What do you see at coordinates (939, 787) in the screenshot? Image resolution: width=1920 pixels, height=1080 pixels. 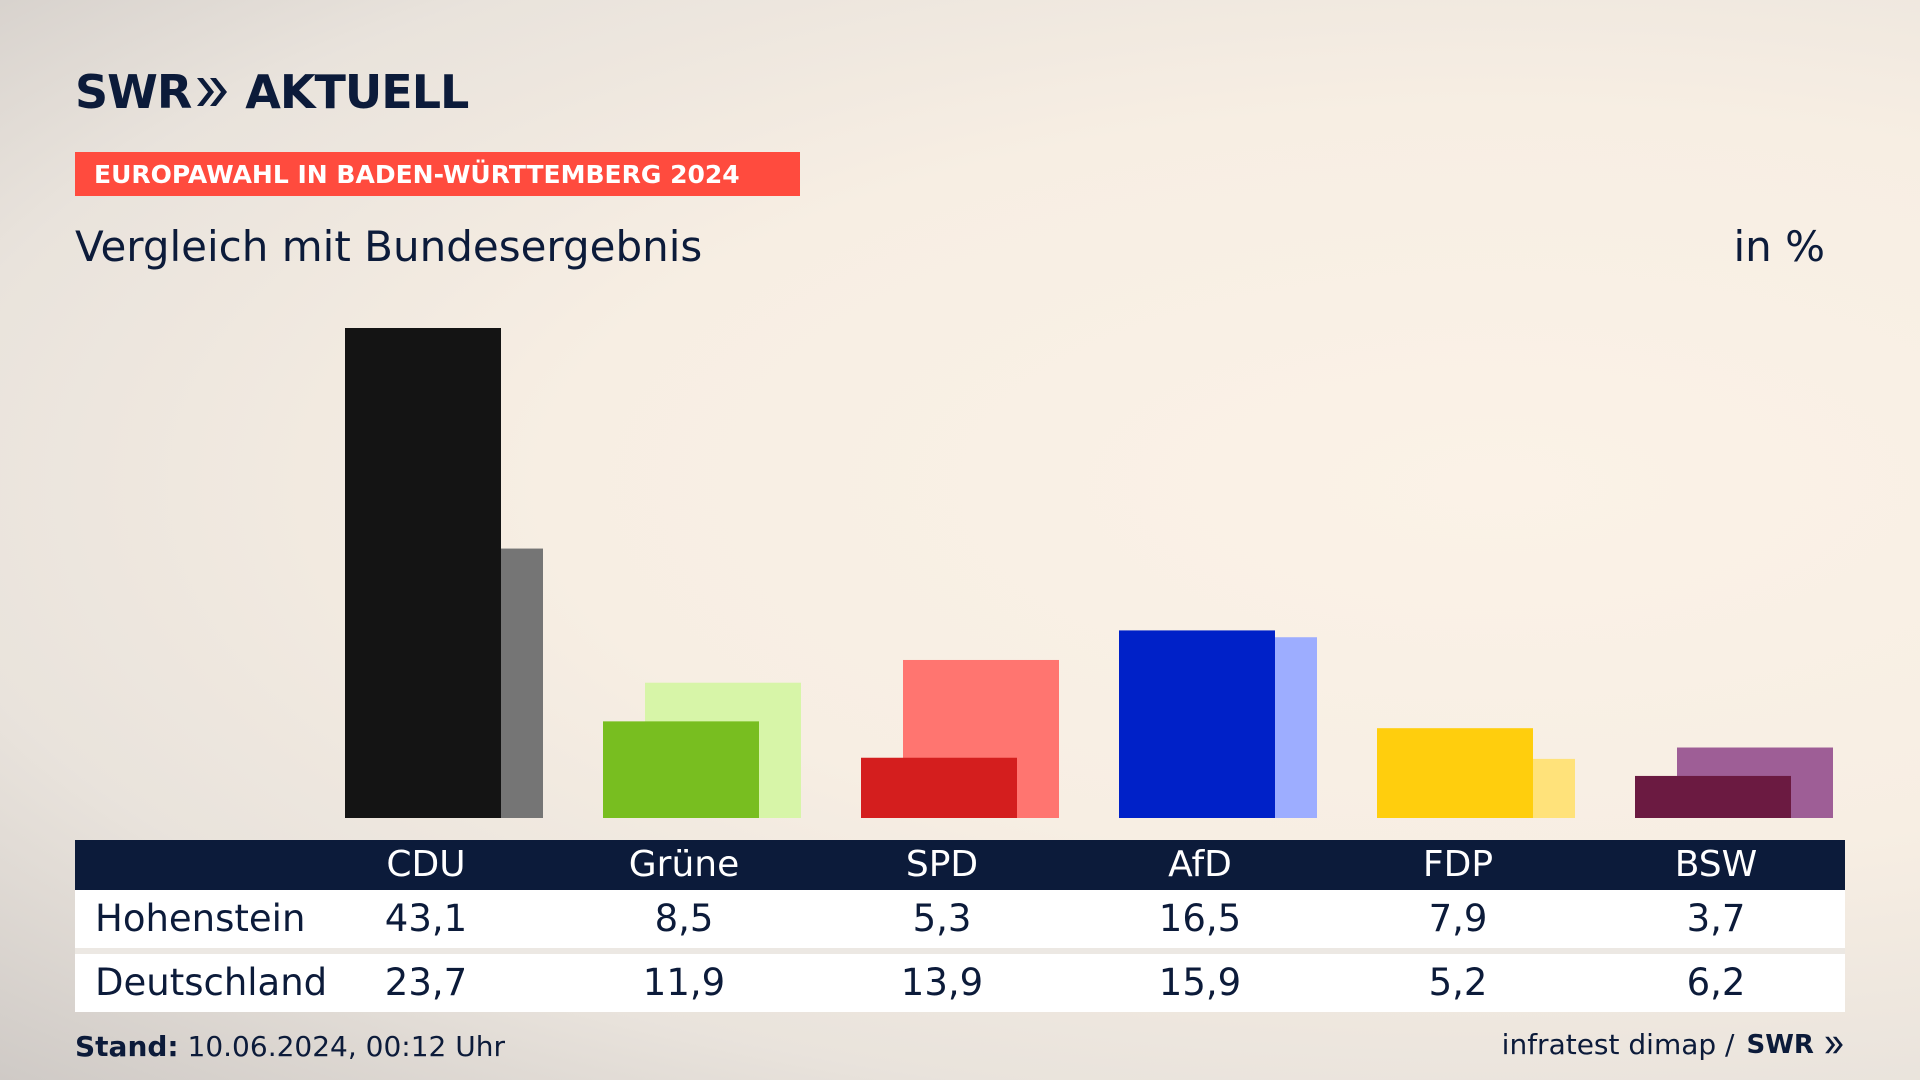 I see `bar-hohenstein-spd` at bounding box center [939, 787].